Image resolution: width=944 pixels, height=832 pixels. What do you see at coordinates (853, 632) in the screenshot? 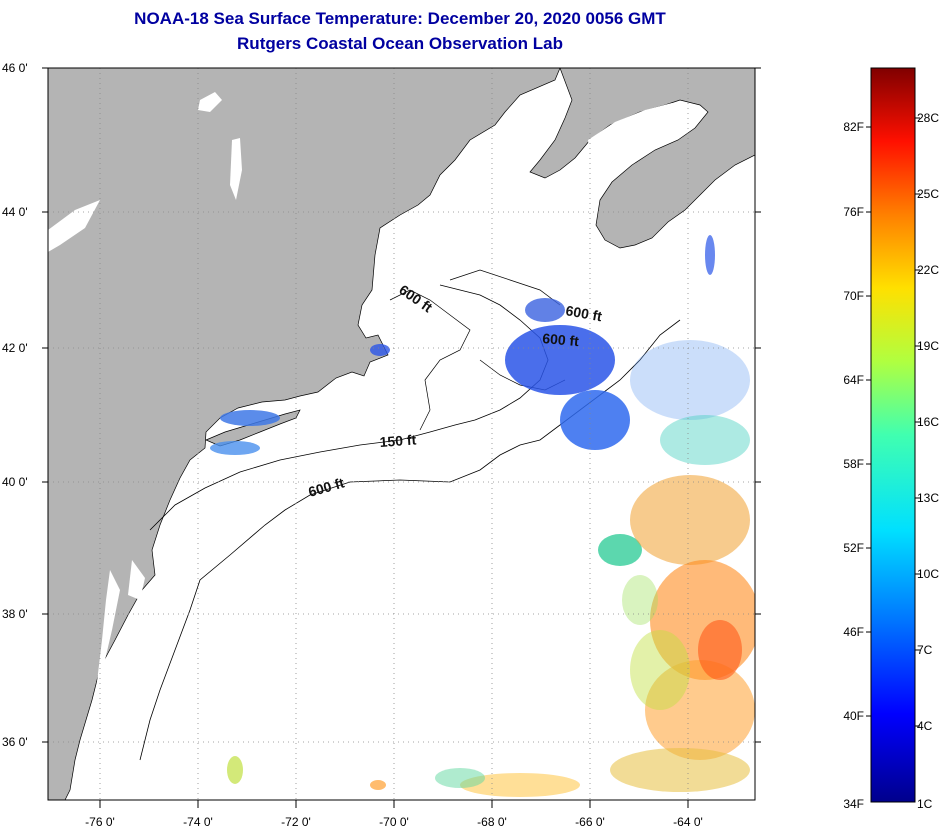
I see `colorbar-f-label: 46F` at bounding box center [853, 632].